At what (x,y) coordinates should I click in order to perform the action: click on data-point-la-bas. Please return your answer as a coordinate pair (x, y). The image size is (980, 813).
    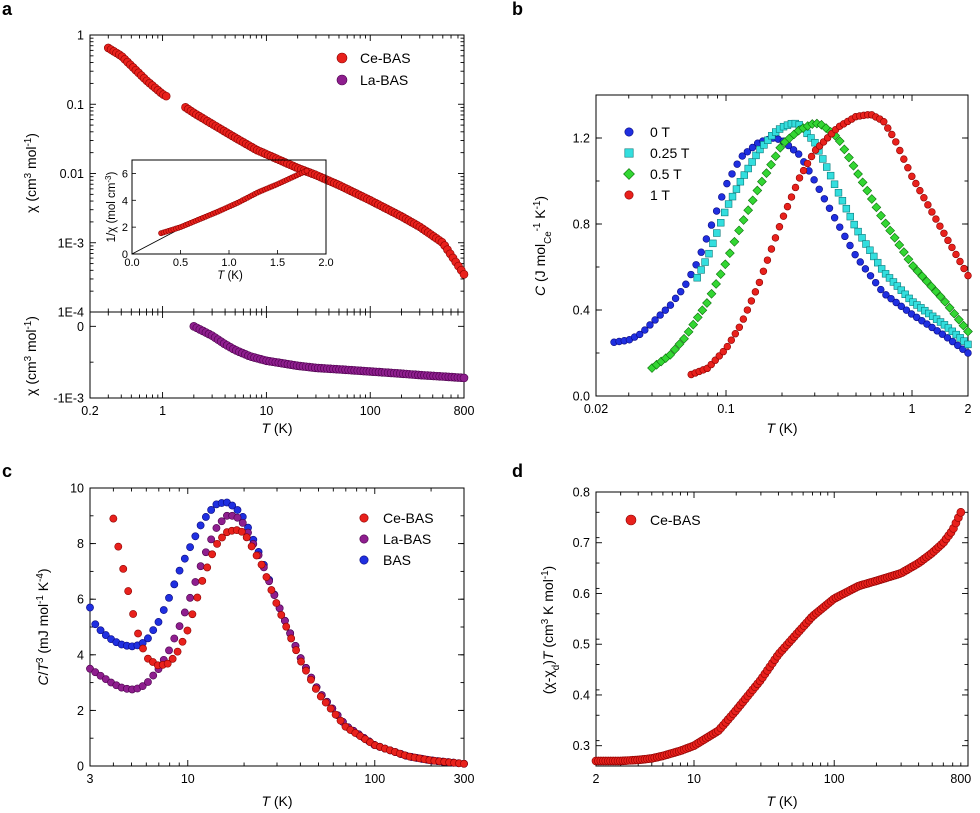
    Looking at the image, I should click on (464, 378).